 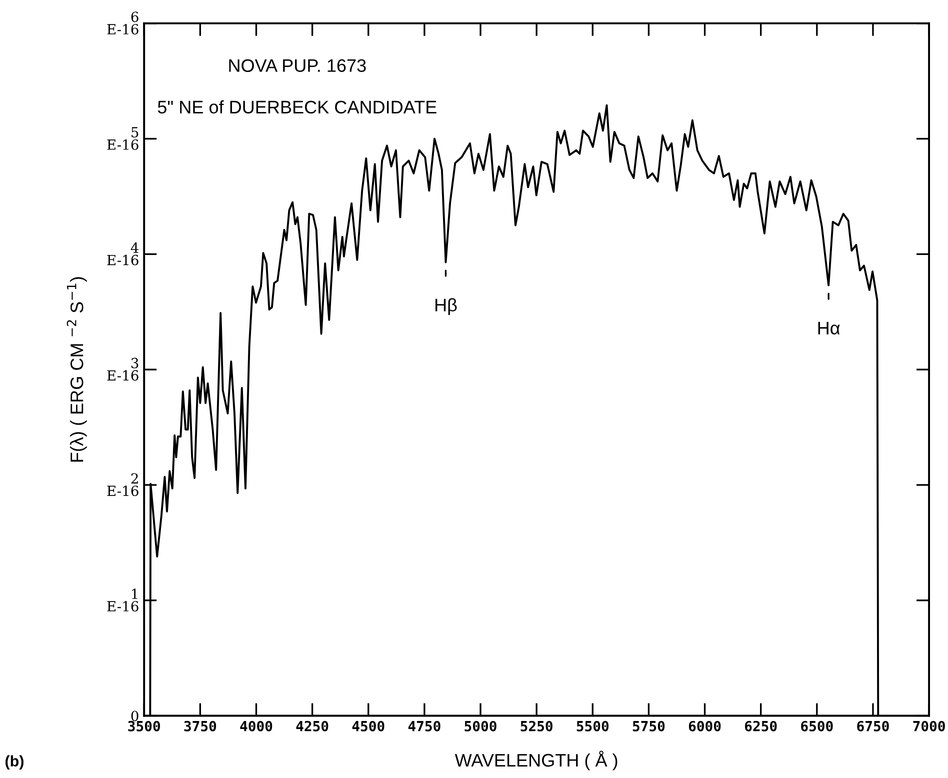 I want to click on y-tick-label: 5E-16, so click(x=122, y=138).